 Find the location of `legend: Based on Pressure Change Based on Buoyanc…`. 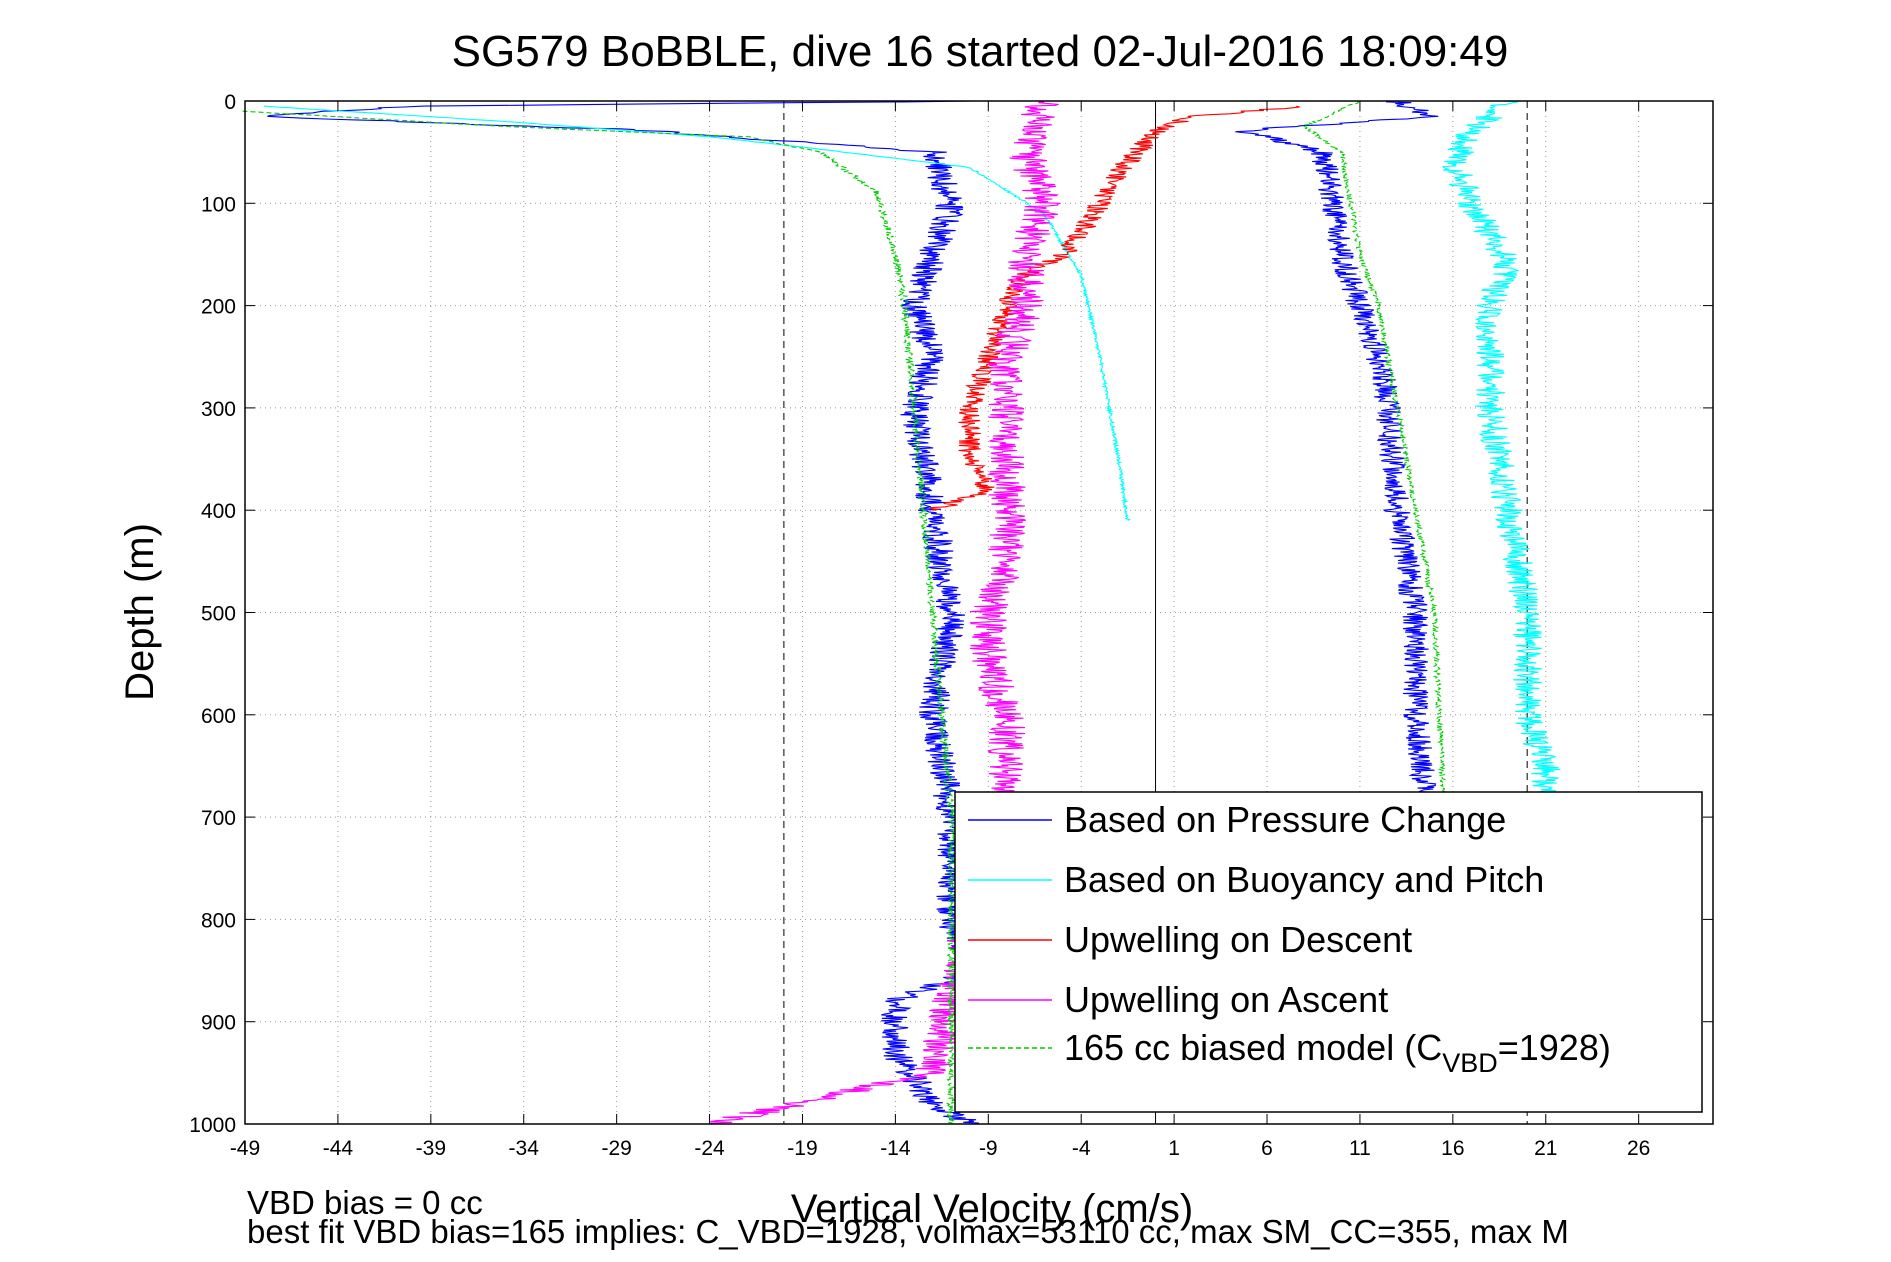

legend: Based on Pressure Change Based on Buoyanc… is located at coordinates (1328, 952).